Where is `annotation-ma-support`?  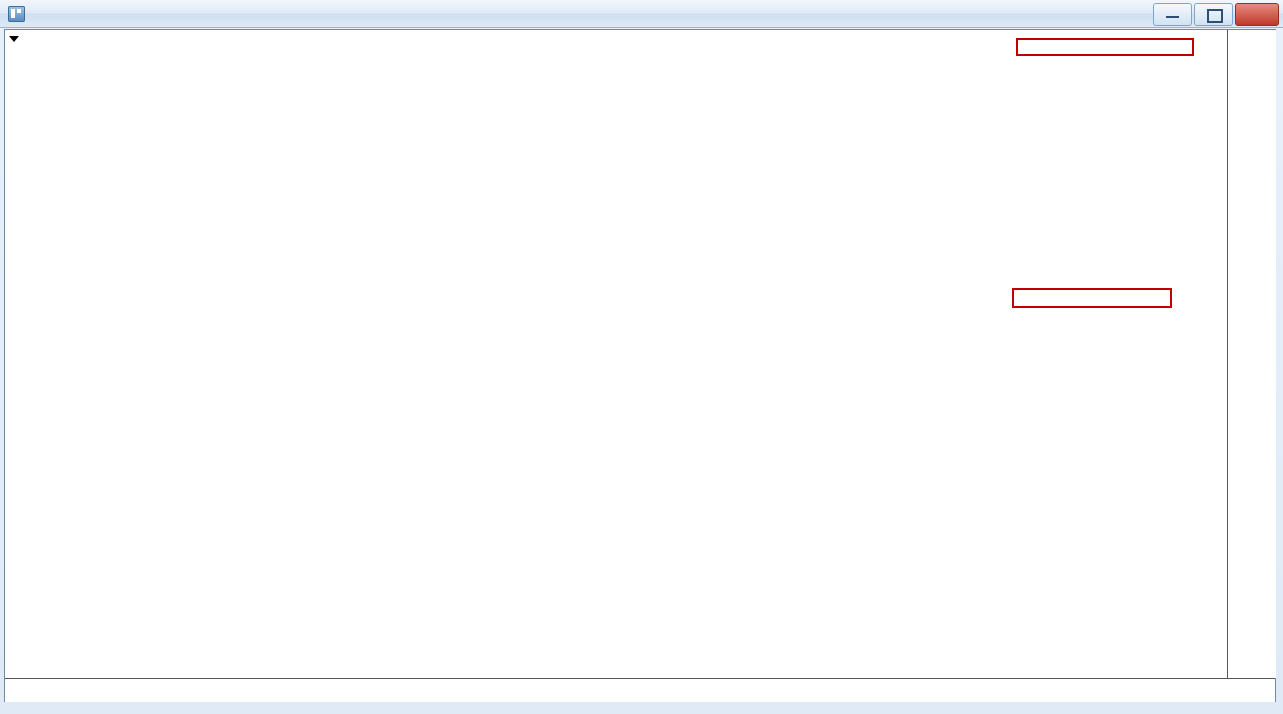 annotation-ma-support is located at coordinates (1092, 298).